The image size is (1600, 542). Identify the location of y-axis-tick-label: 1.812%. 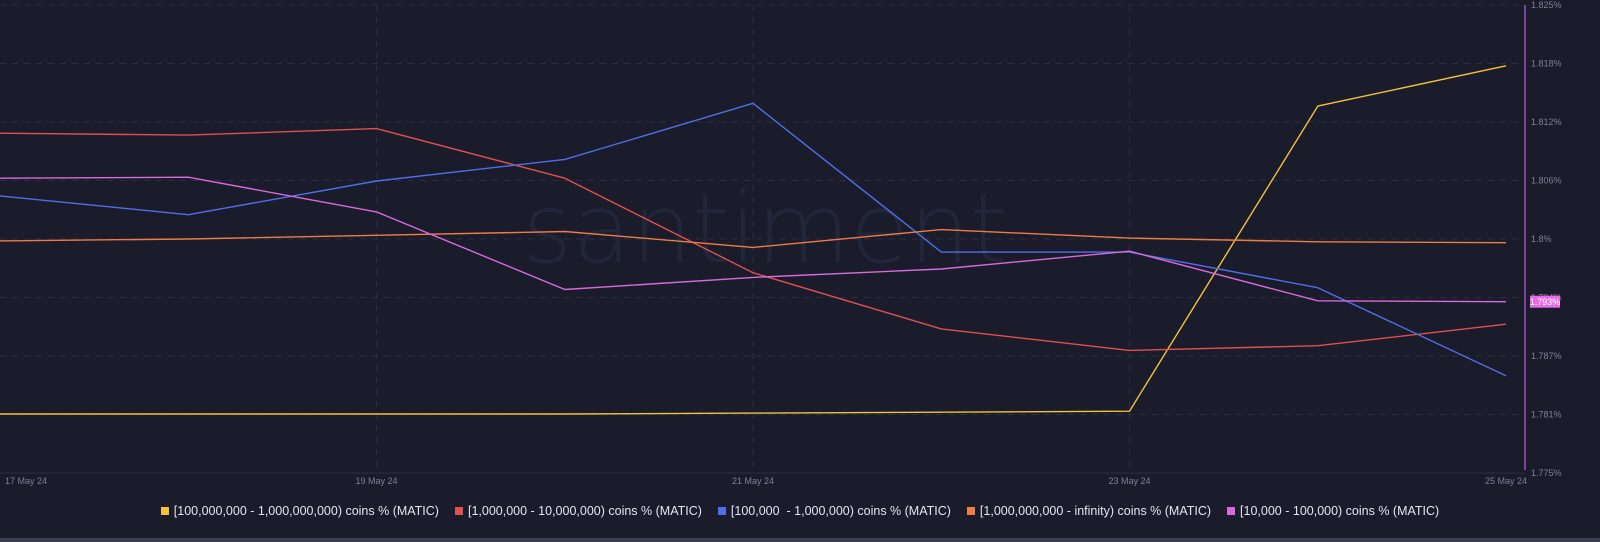
(1546, 122).